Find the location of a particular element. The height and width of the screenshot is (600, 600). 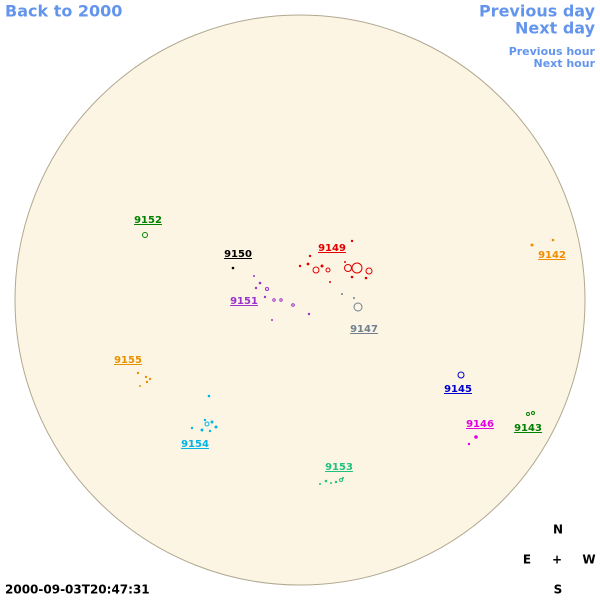

compass-east: E is located at coordinates (527, 560).